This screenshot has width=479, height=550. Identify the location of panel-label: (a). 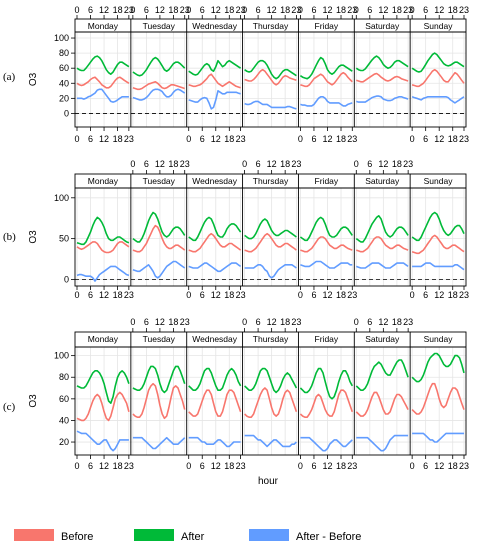
(9, 77).